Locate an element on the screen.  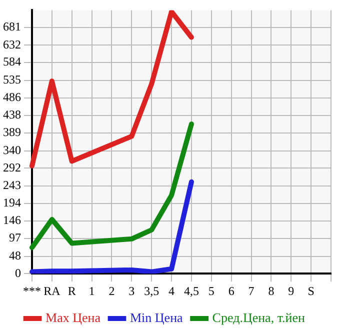
y-tick-label: 146 is located at coordinates (12, 220).